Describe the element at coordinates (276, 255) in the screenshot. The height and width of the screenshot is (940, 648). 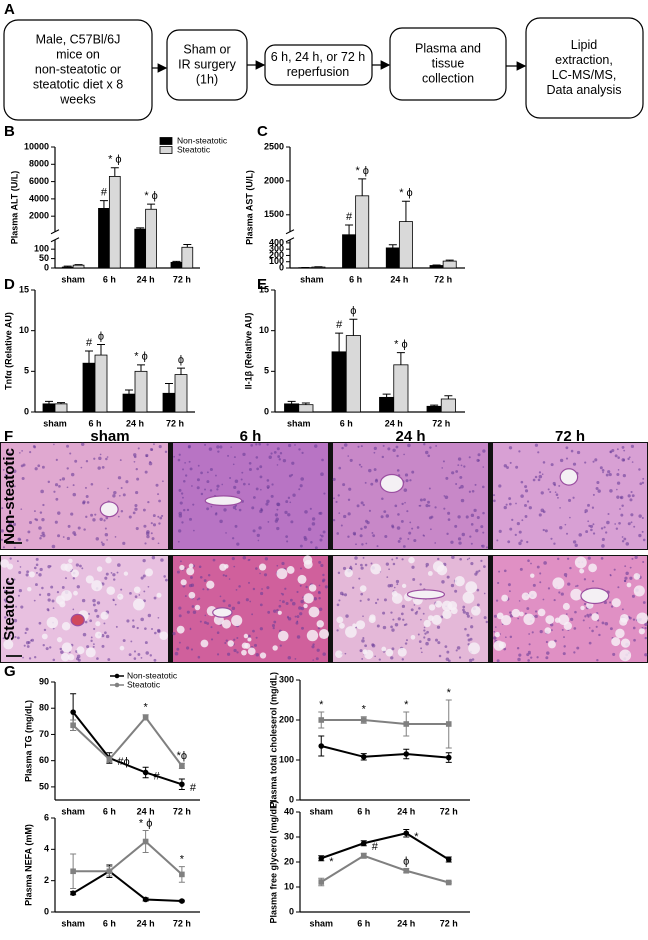
I see `y-tick-label: 200` at that location.